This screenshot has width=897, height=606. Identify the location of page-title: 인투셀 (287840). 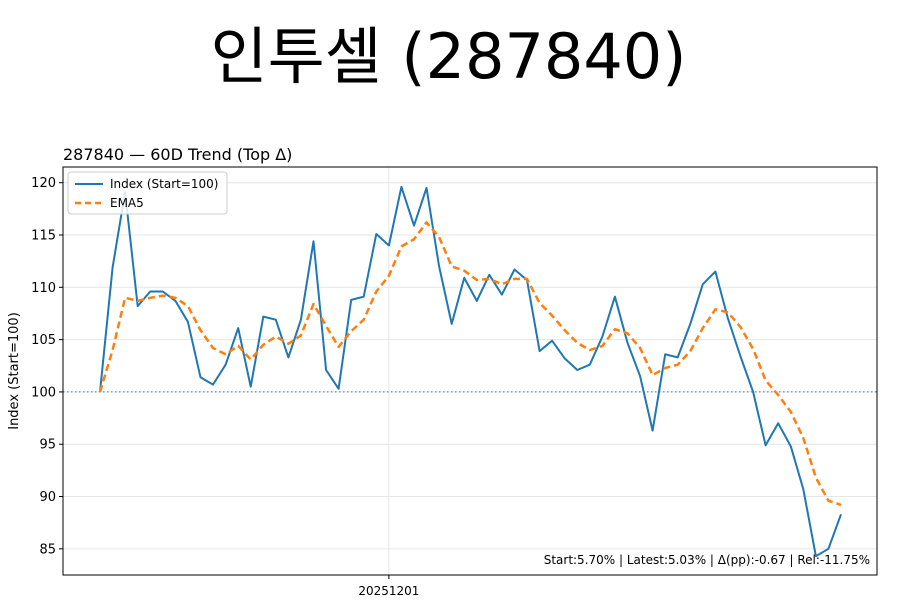
(448, 56).